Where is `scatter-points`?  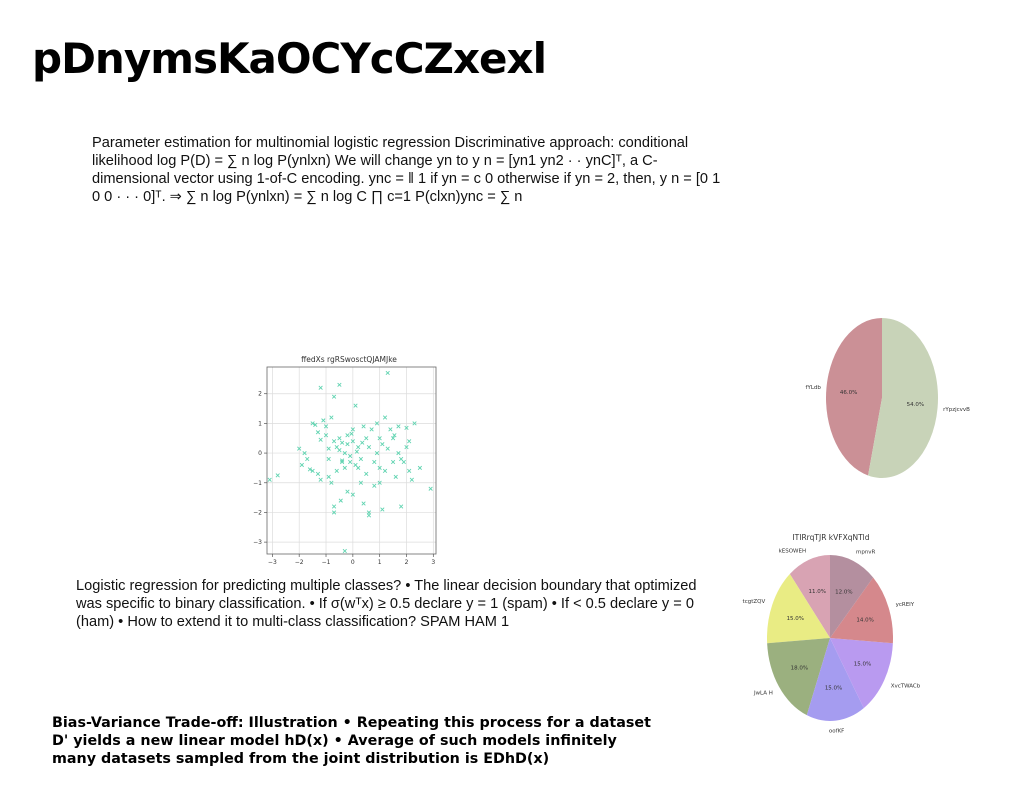
scatter-points is located at coordinates (350, 462).